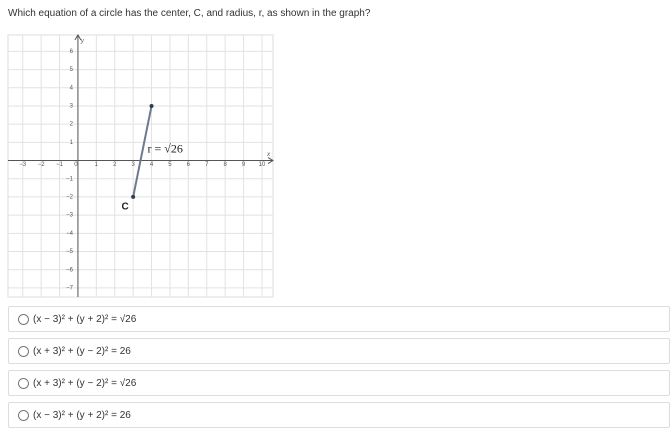 This screenshot has height=438, width=672. I want to click on y-axis-label: y, so click(82, 42).